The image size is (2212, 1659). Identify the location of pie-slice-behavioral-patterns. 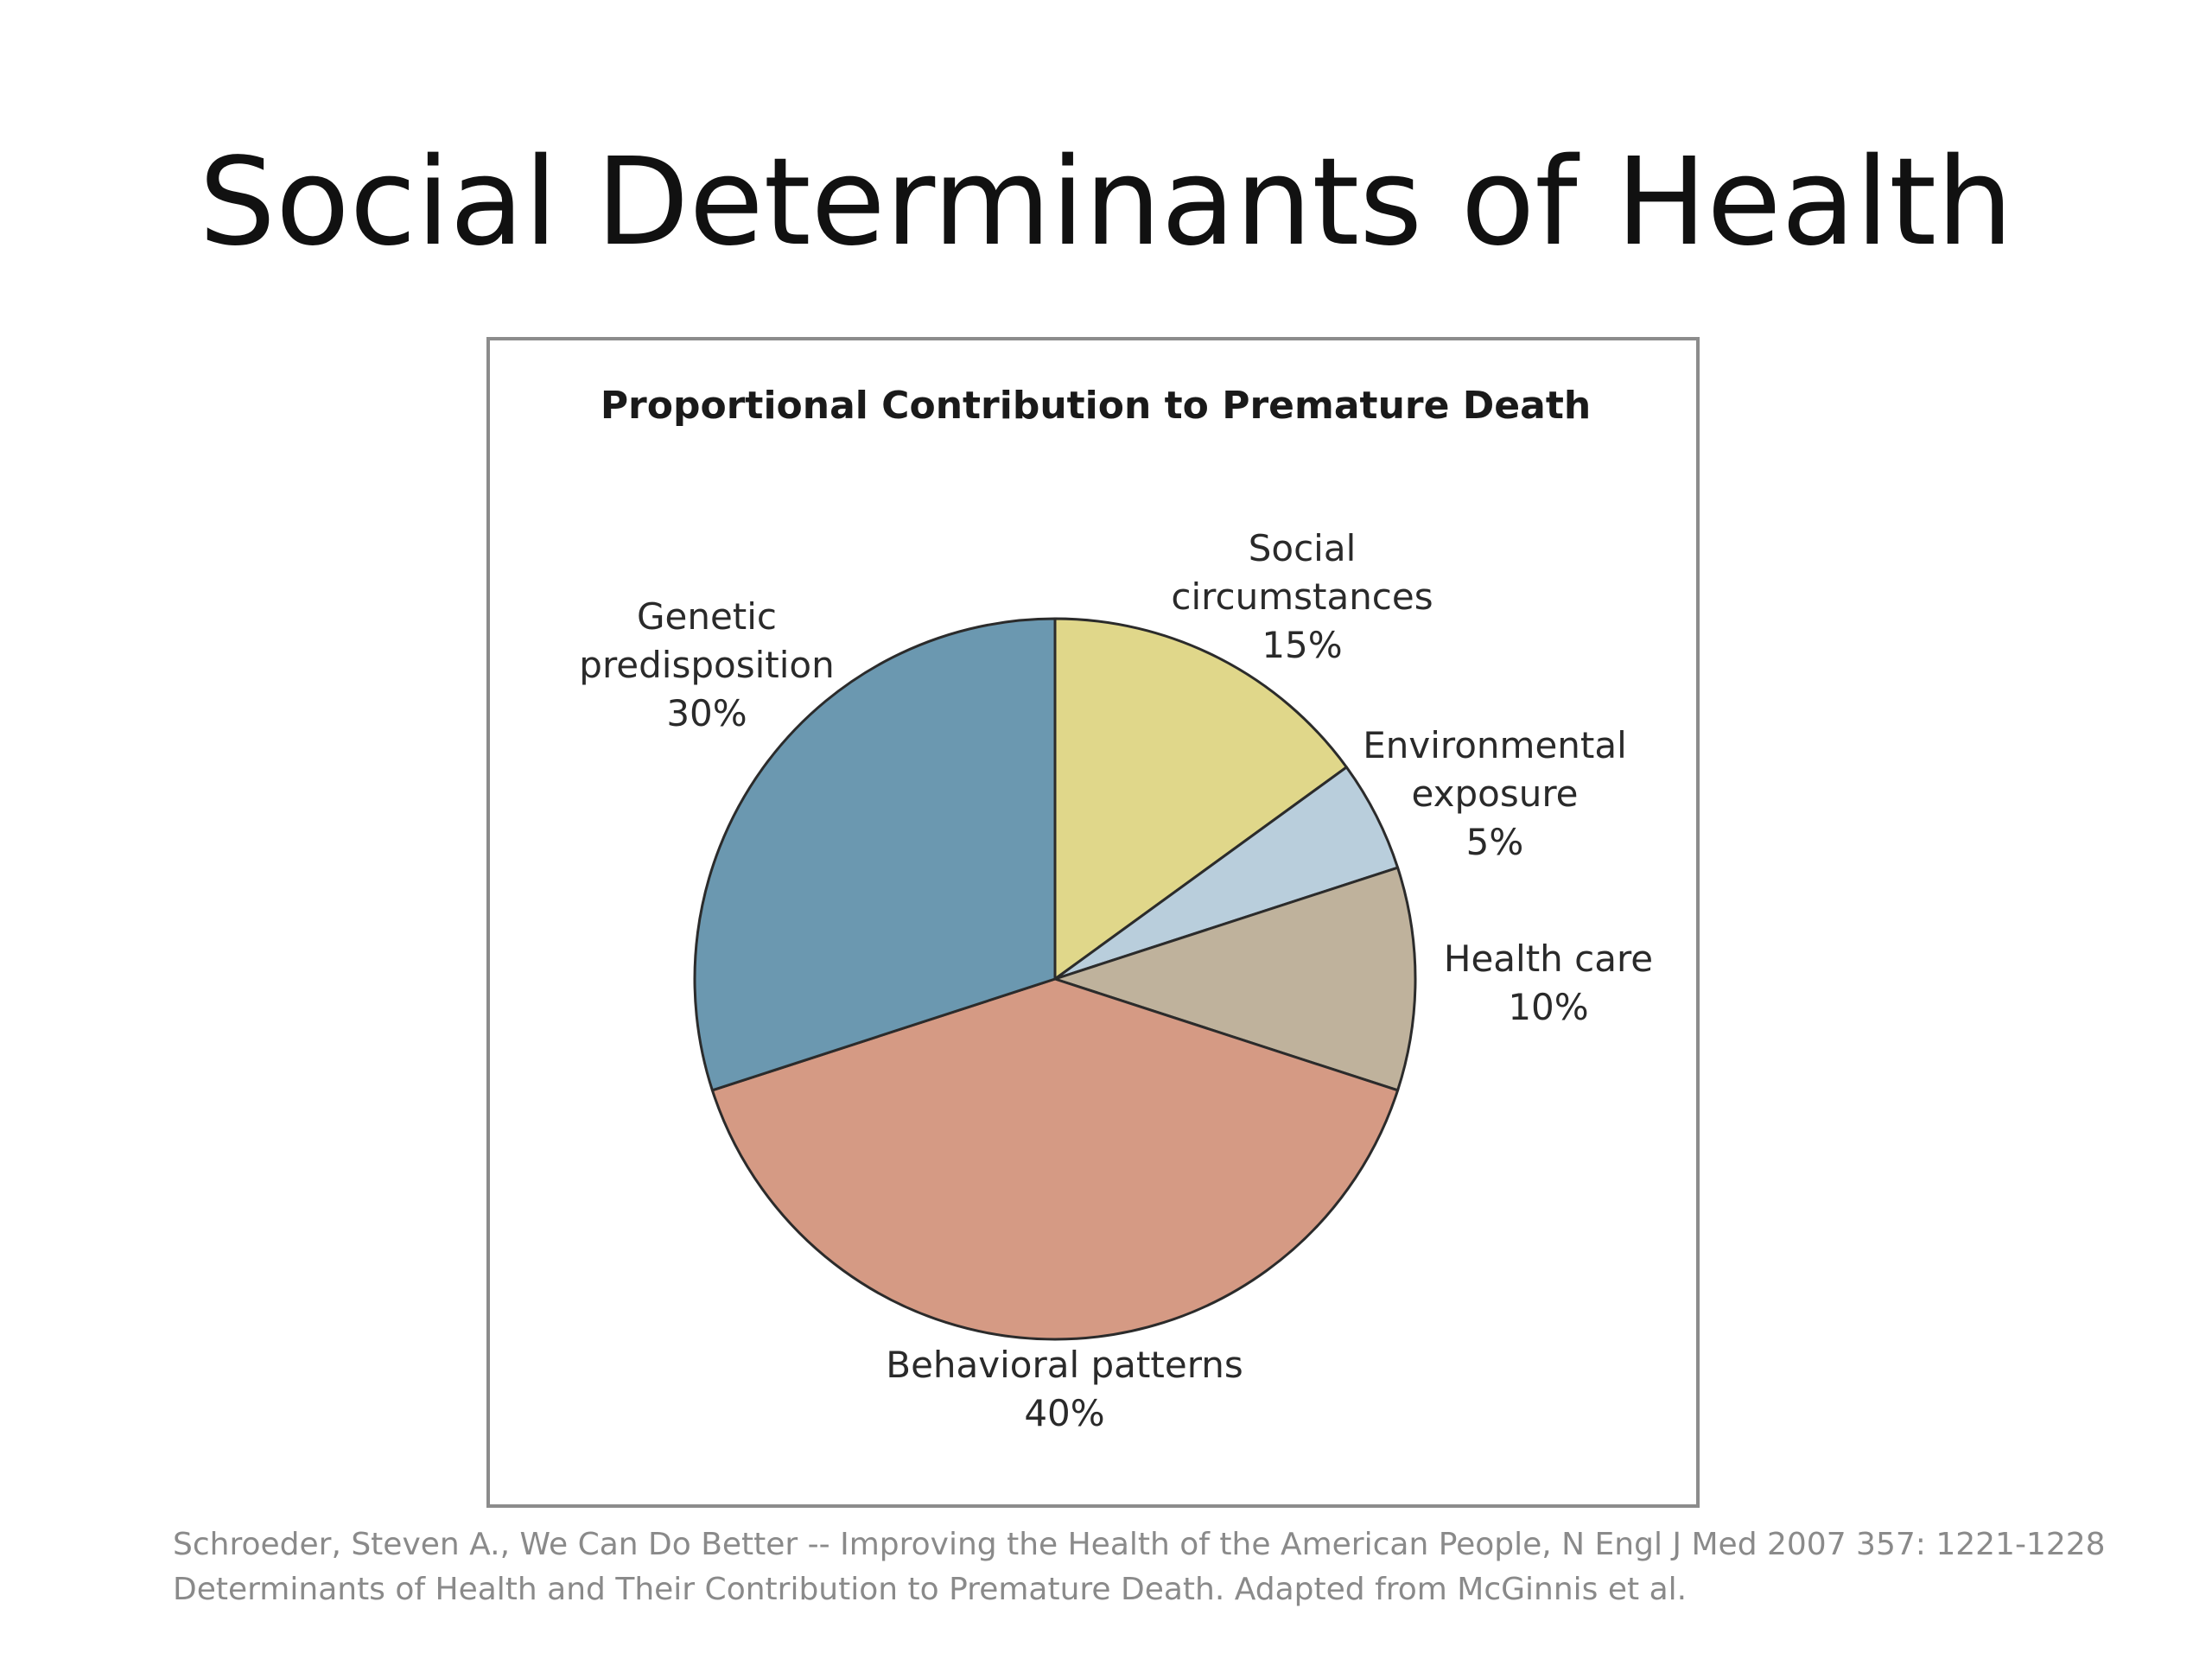
(1055, 1159).